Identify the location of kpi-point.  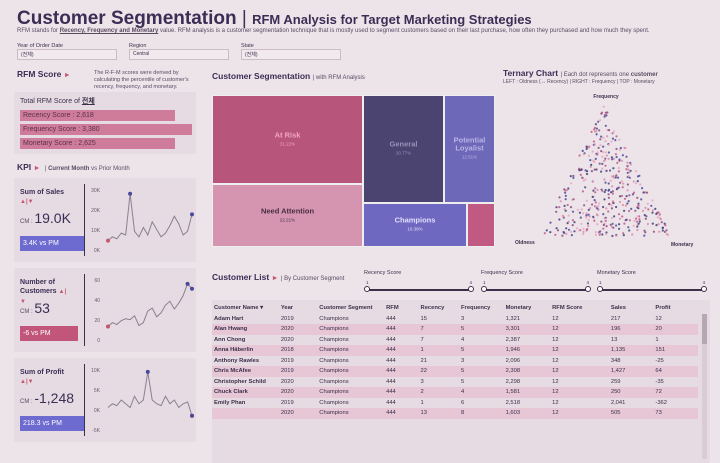
(130, 193).